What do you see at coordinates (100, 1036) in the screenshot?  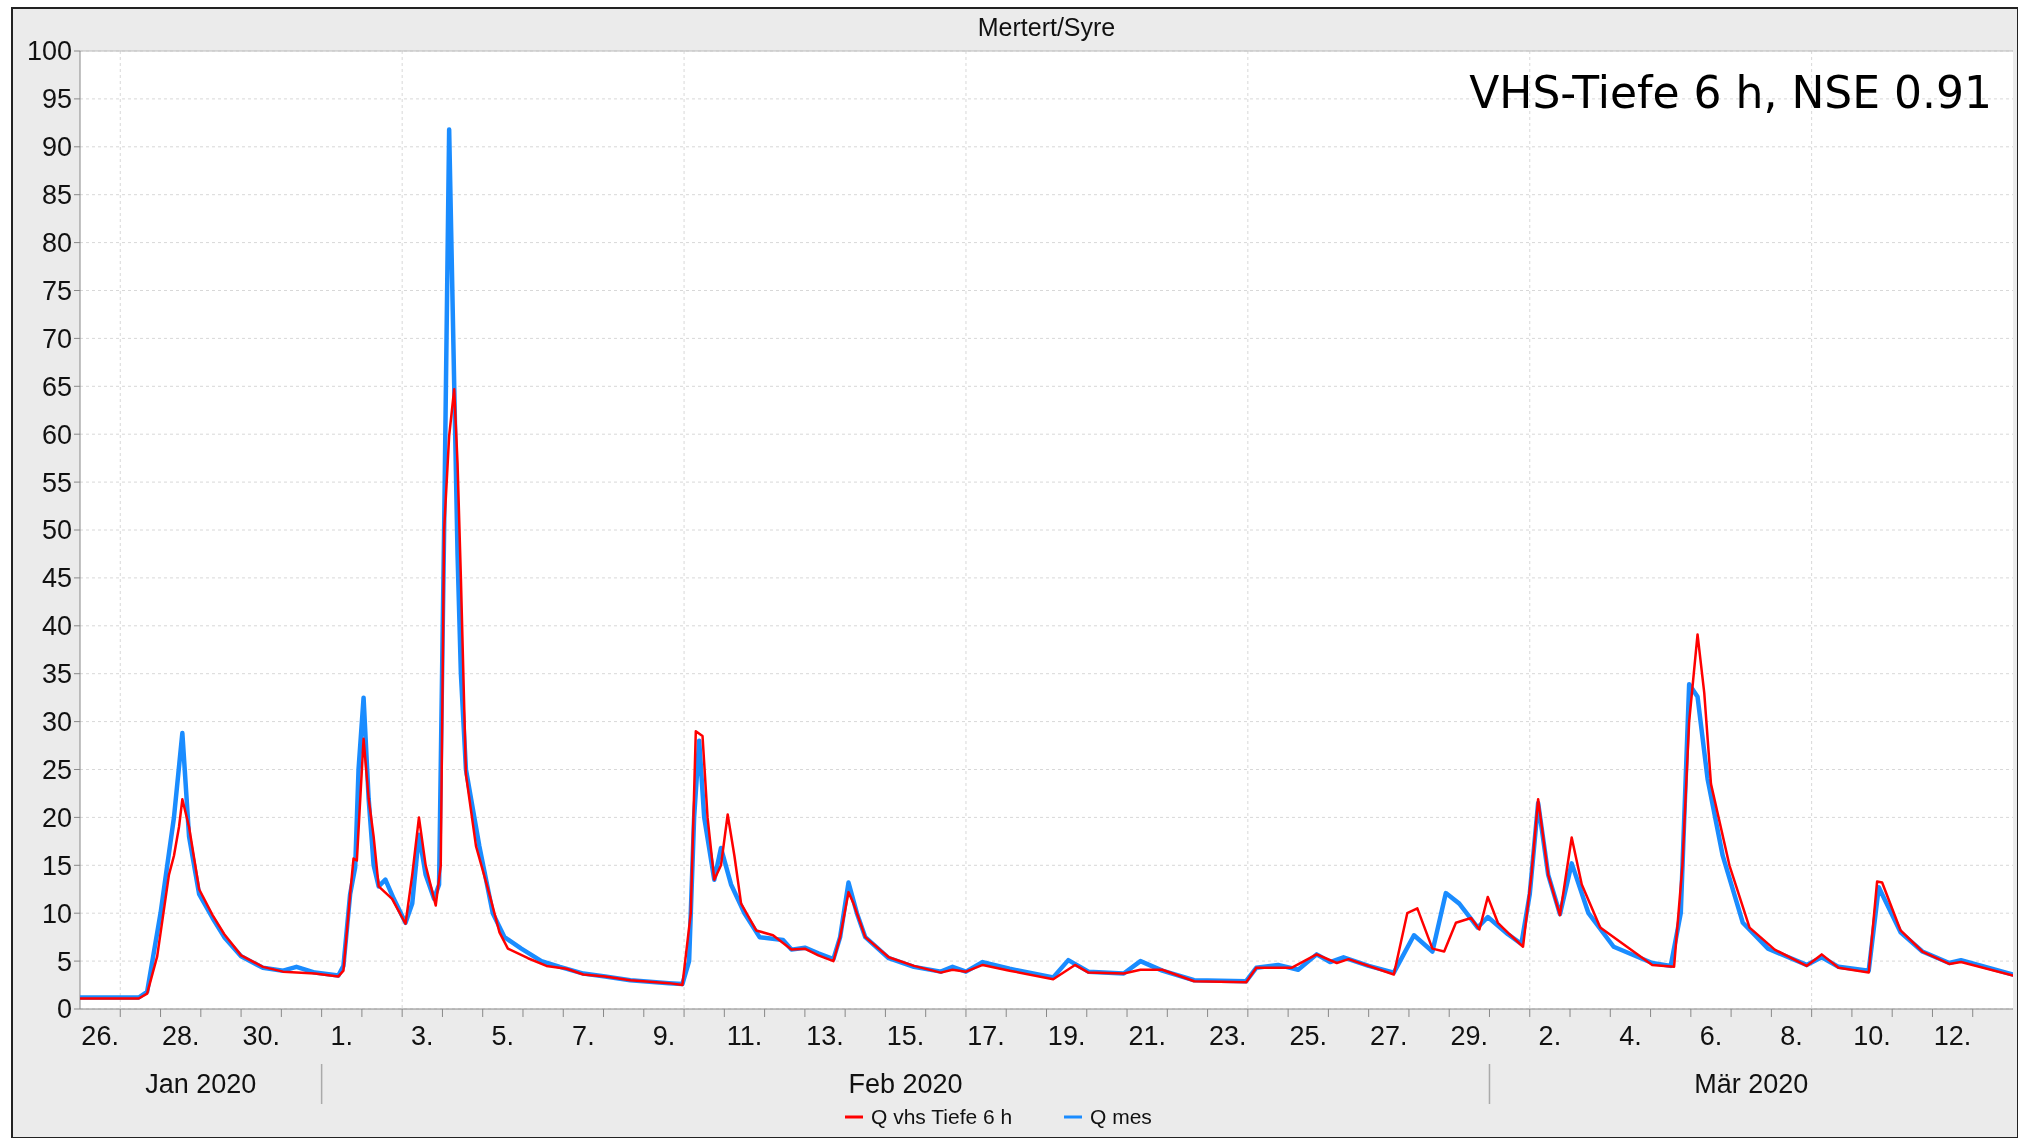 I see `x-tick-label: 26.` at bounding box center [100, 1036].